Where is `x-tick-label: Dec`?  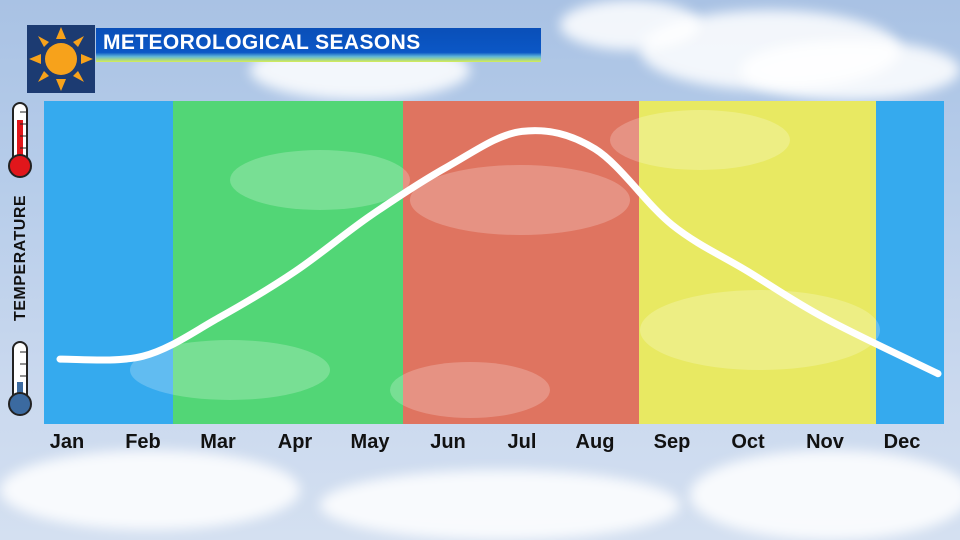 x-tick-label: Dec is located at coordinates (902, 442).